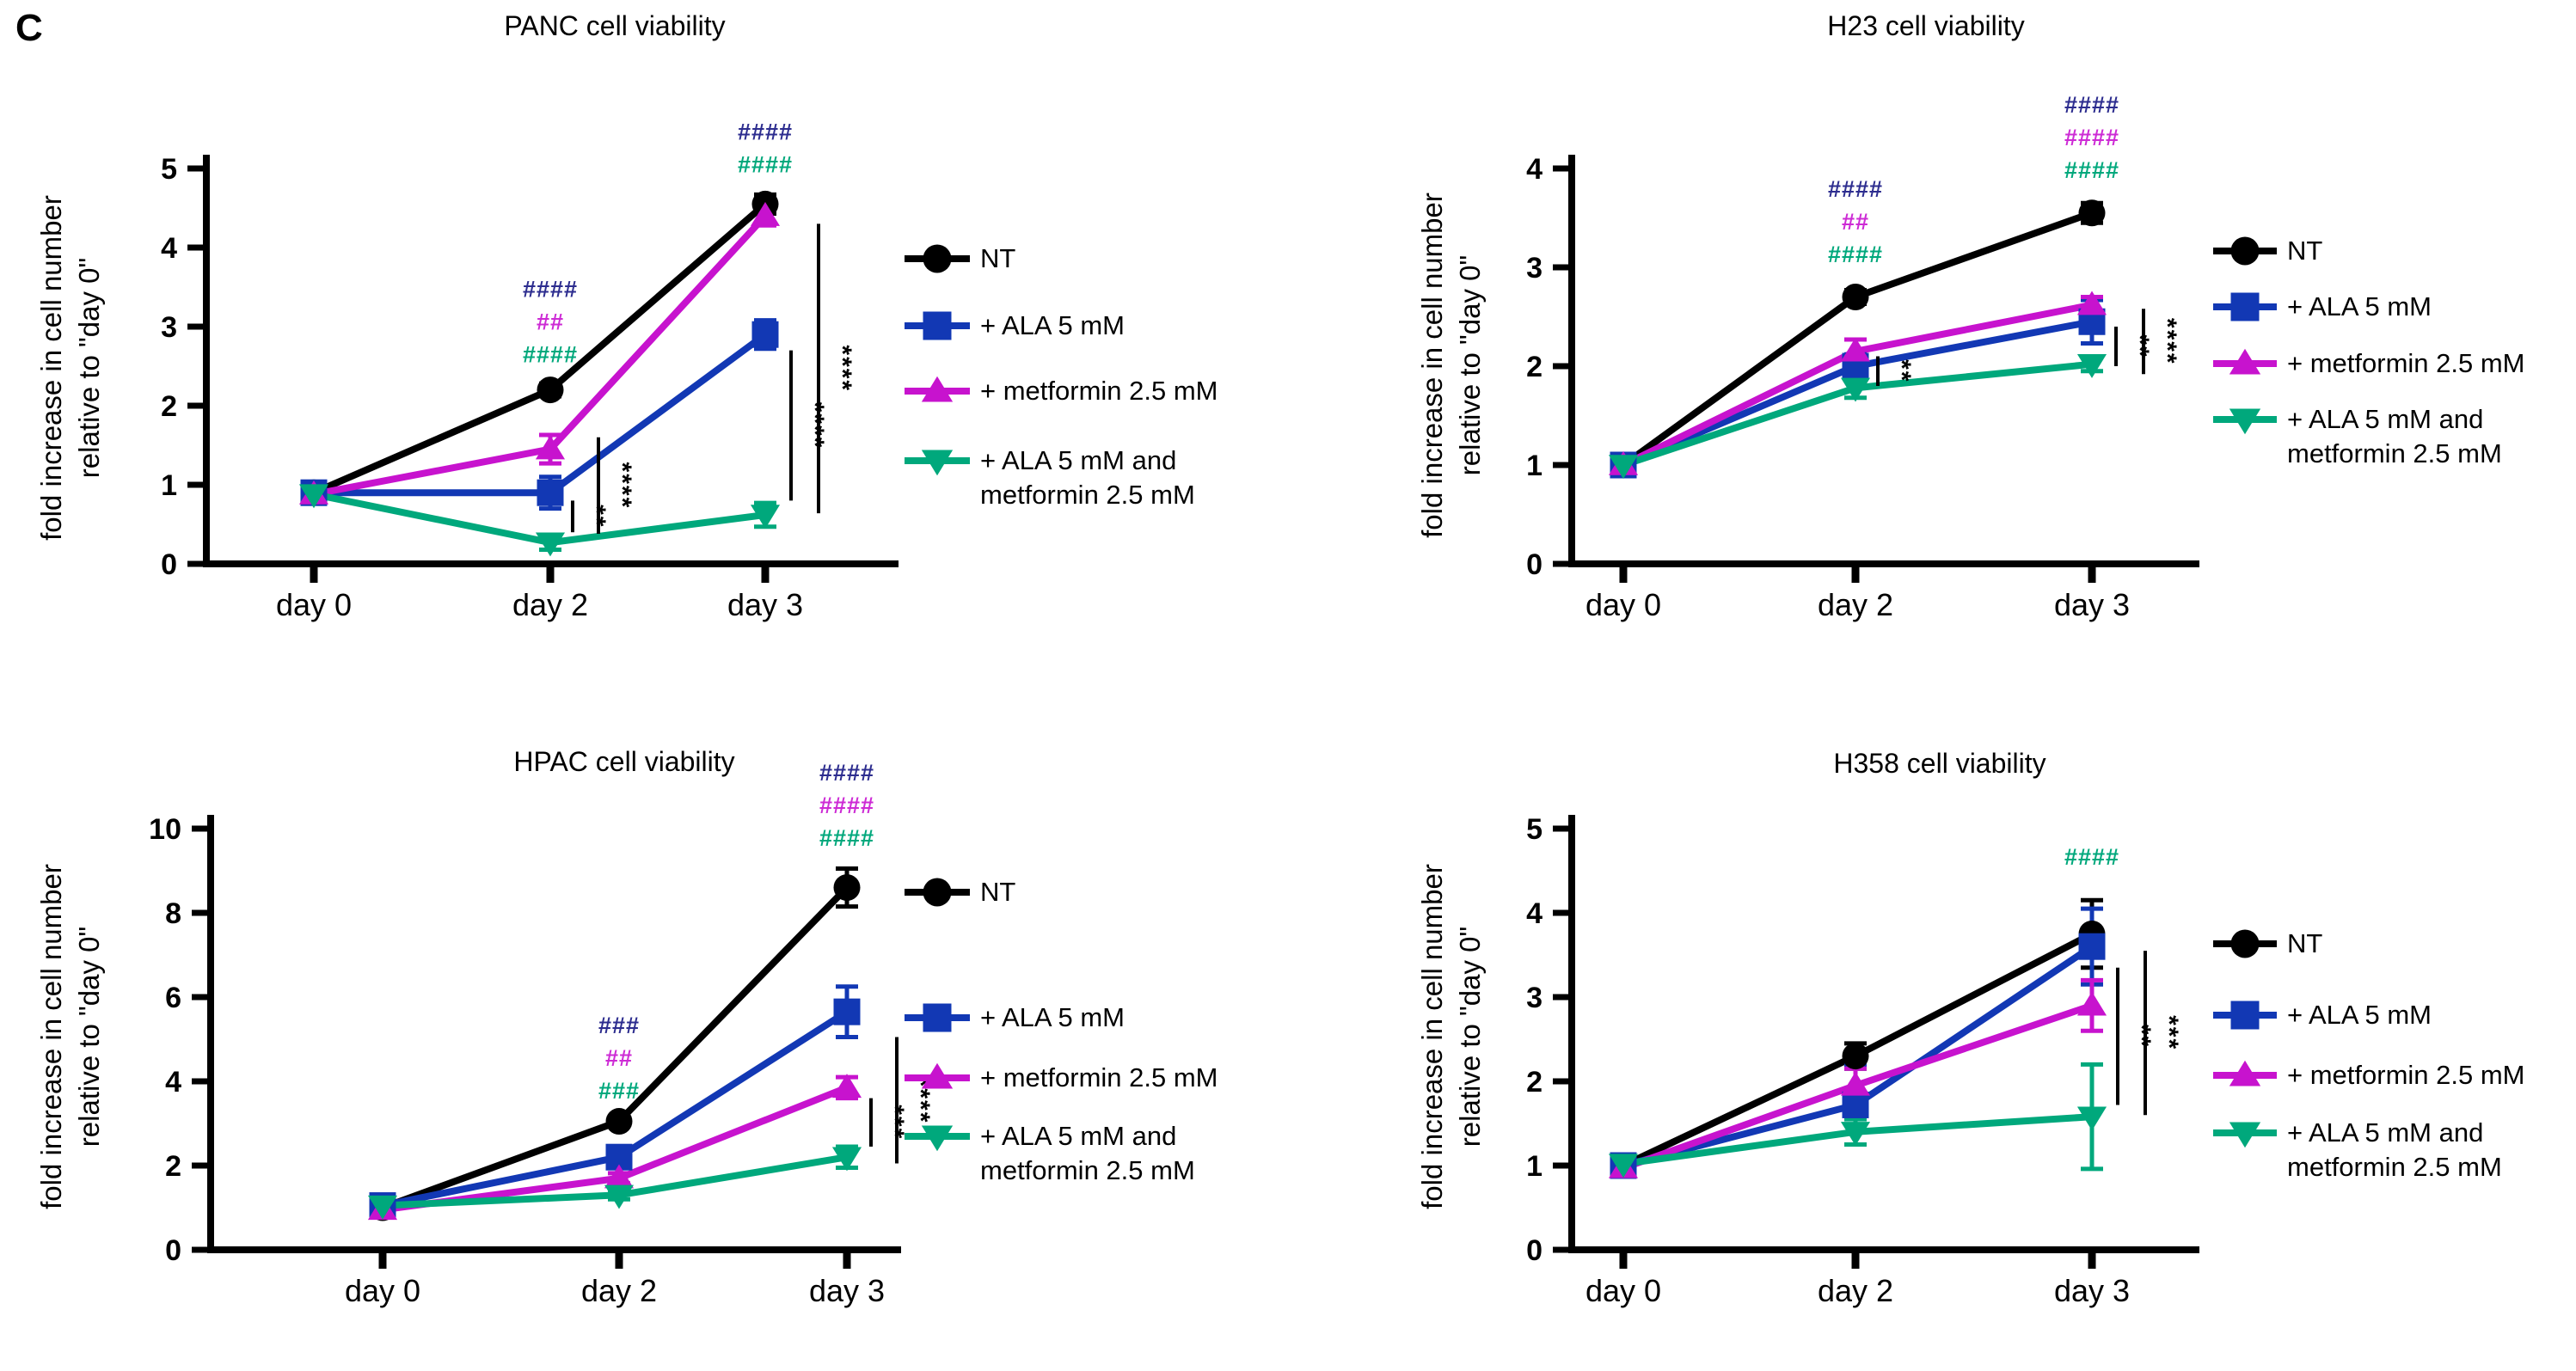  I want to click on figure-label: C, so click(29, 28).